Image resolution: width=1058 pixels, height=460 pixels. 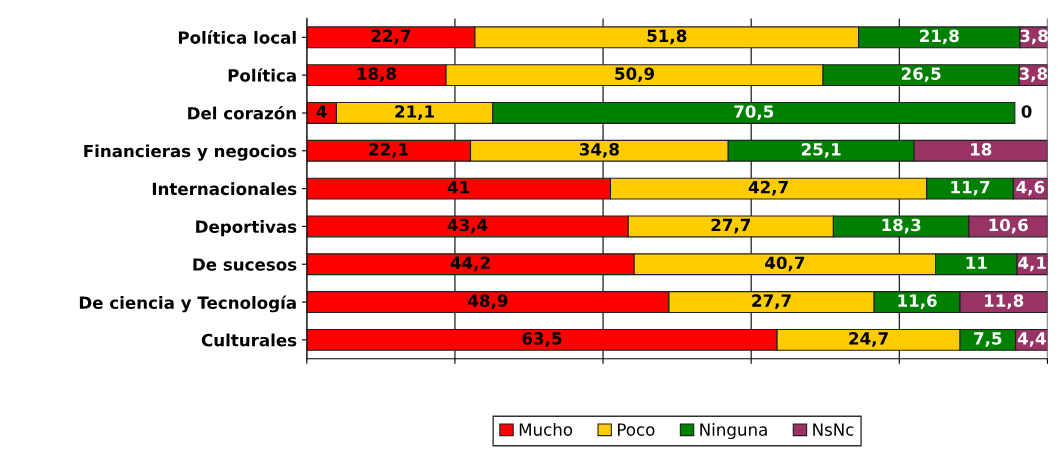 I want to click on data-label: 43,4, so click(x=467, y=226).